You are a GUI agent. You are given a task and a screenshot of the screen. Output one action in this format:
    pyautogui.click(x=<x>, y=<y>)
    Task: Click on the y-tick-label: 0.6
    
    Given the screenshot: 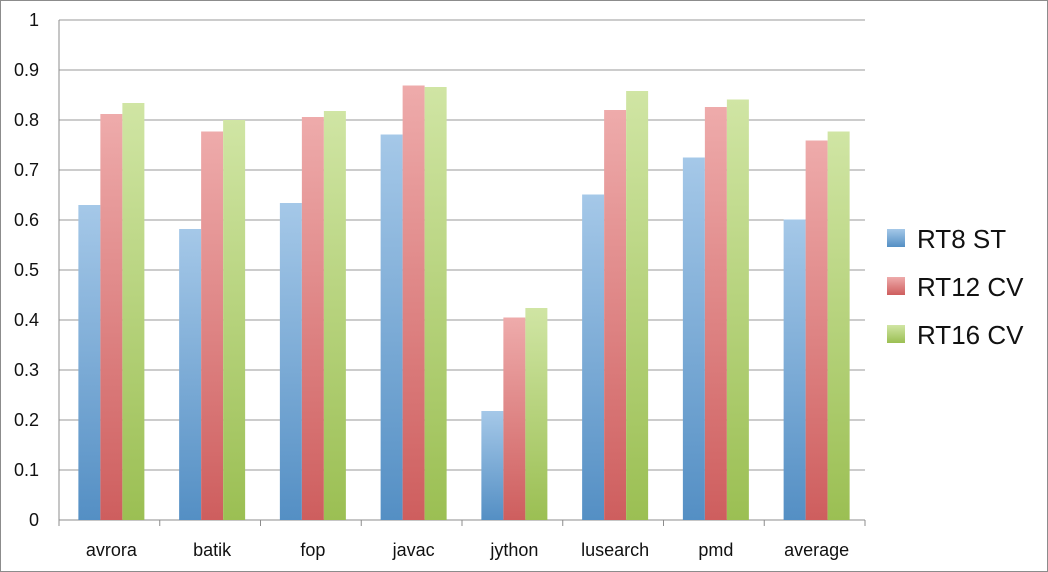 What is the action you would take?
    pyautogui.click(x=26, y=220)
    